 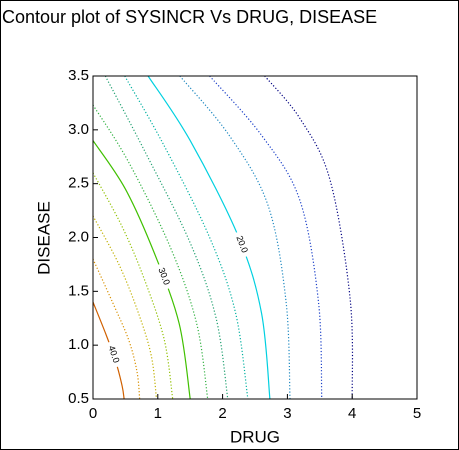 I want to click on y-axis-label: DISEASE, so click(x=43, y=238).